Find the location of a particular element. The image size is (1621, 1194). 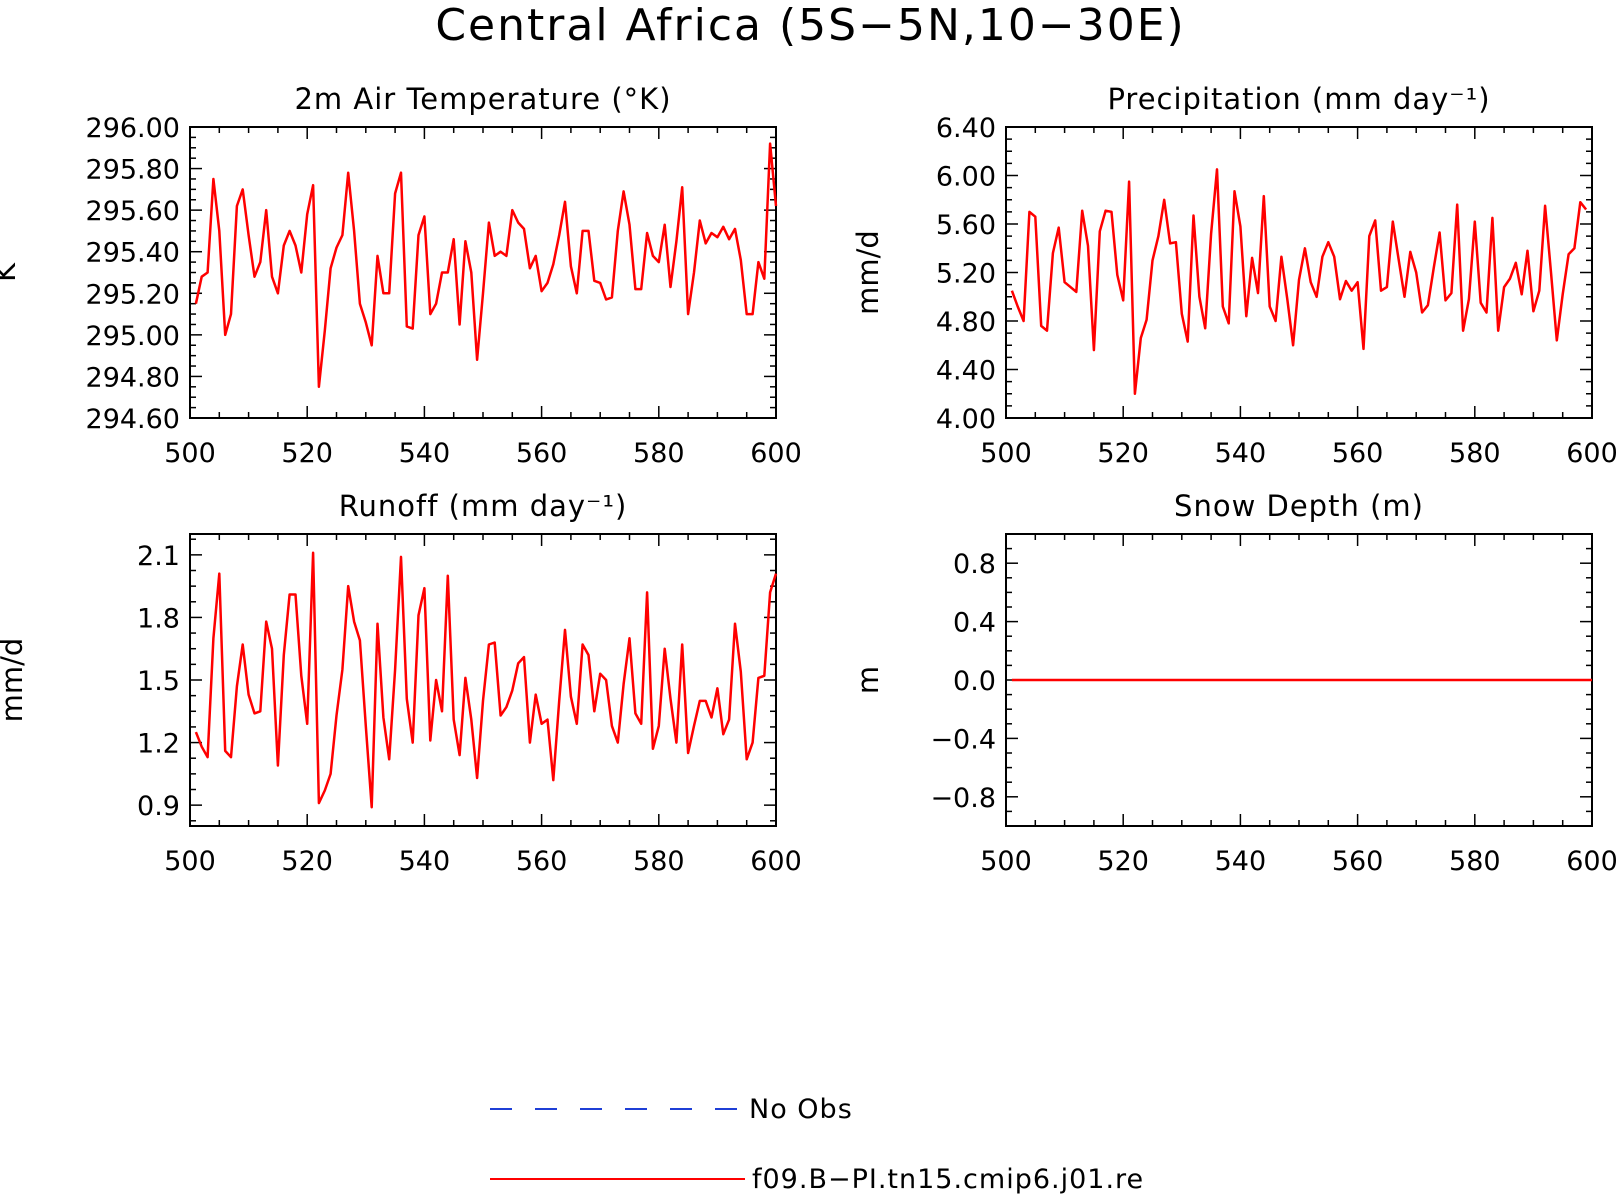

panel-title: 2m Air Temperature (°K) is located at coordinates (482, 99).